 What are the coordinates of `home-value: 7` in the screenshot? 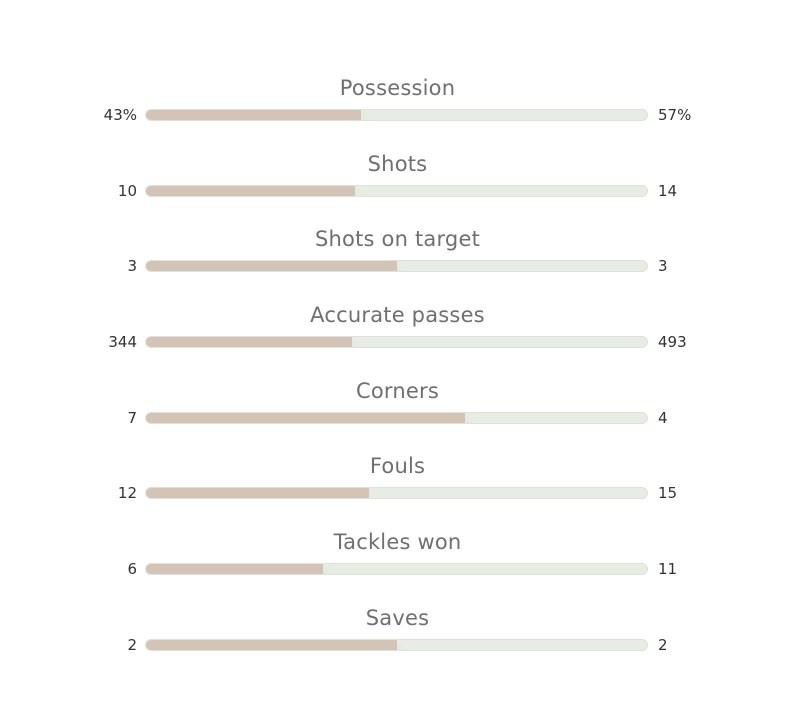 It's located at (132, 417).